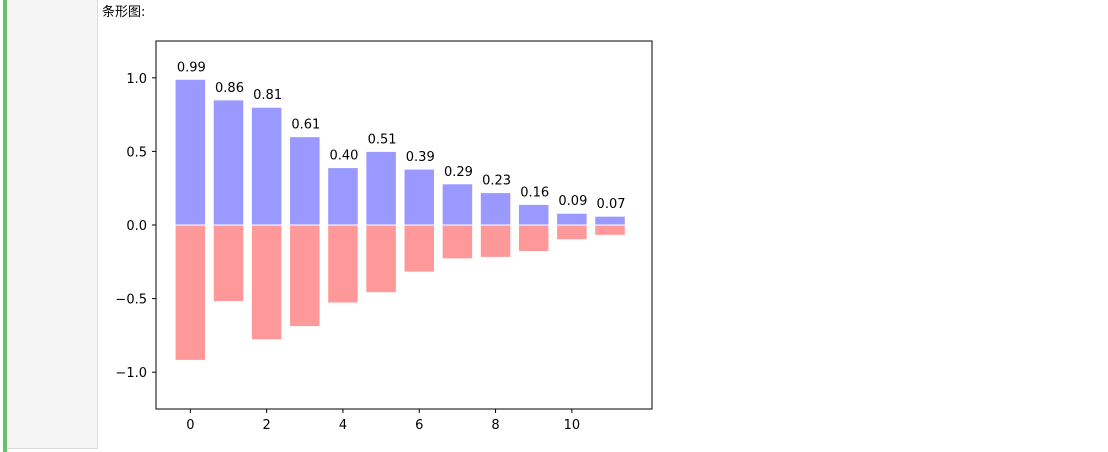 The image size is (1108, 452). Describe the element at coordinates (343, 156) in the screenshot. I see `bar-value-label: 0.40` at that location.